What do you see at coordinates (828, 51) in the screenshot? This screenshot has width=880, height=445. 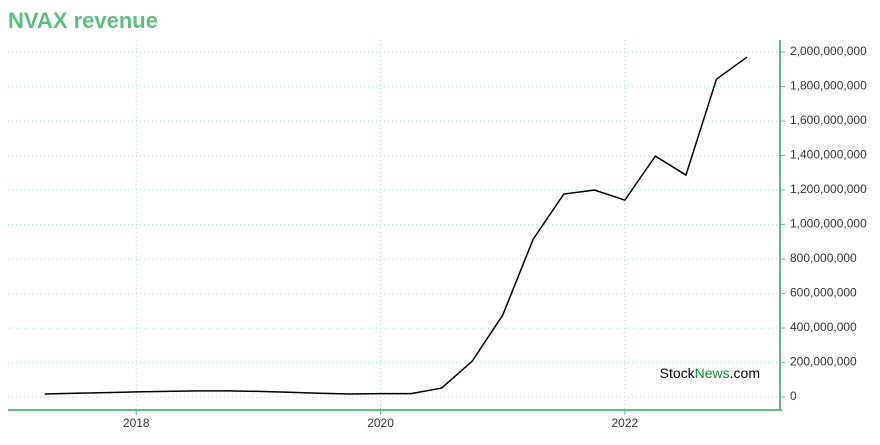 I see `y-tick-label: 2,000,000,000` at bounding box center [828, 51].